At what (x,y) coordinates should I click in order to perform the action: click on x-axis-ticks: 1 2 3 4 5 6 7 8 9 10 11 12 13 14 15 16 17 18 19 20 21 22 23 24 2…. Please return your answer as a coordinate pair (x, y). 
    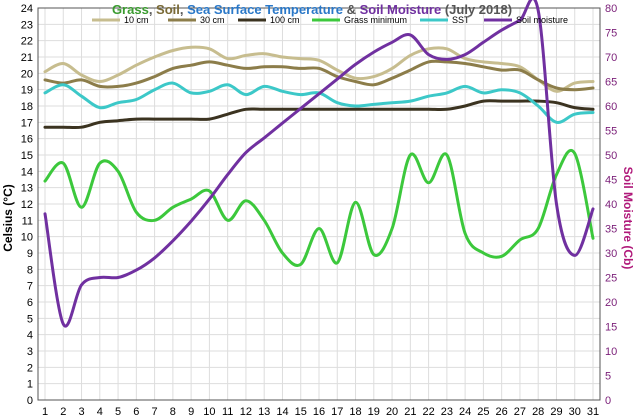
    Looking at the image, I should click on (320, 412).